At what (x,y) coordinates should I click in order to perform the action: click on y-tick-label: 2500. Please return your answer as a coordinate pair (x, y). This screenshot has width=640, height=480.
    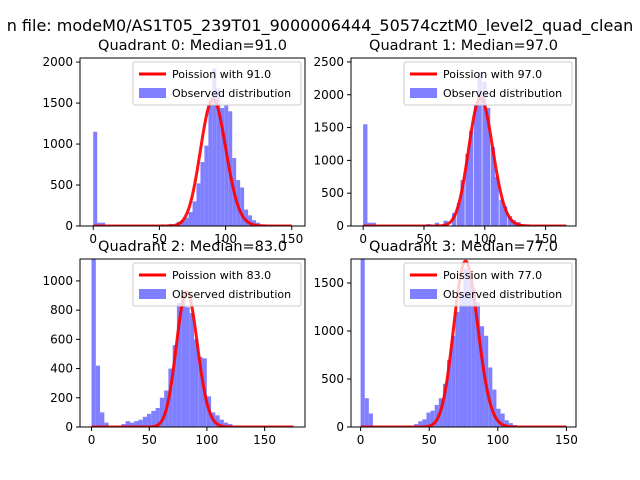
    Looking at the image, I should click on (328, 62).